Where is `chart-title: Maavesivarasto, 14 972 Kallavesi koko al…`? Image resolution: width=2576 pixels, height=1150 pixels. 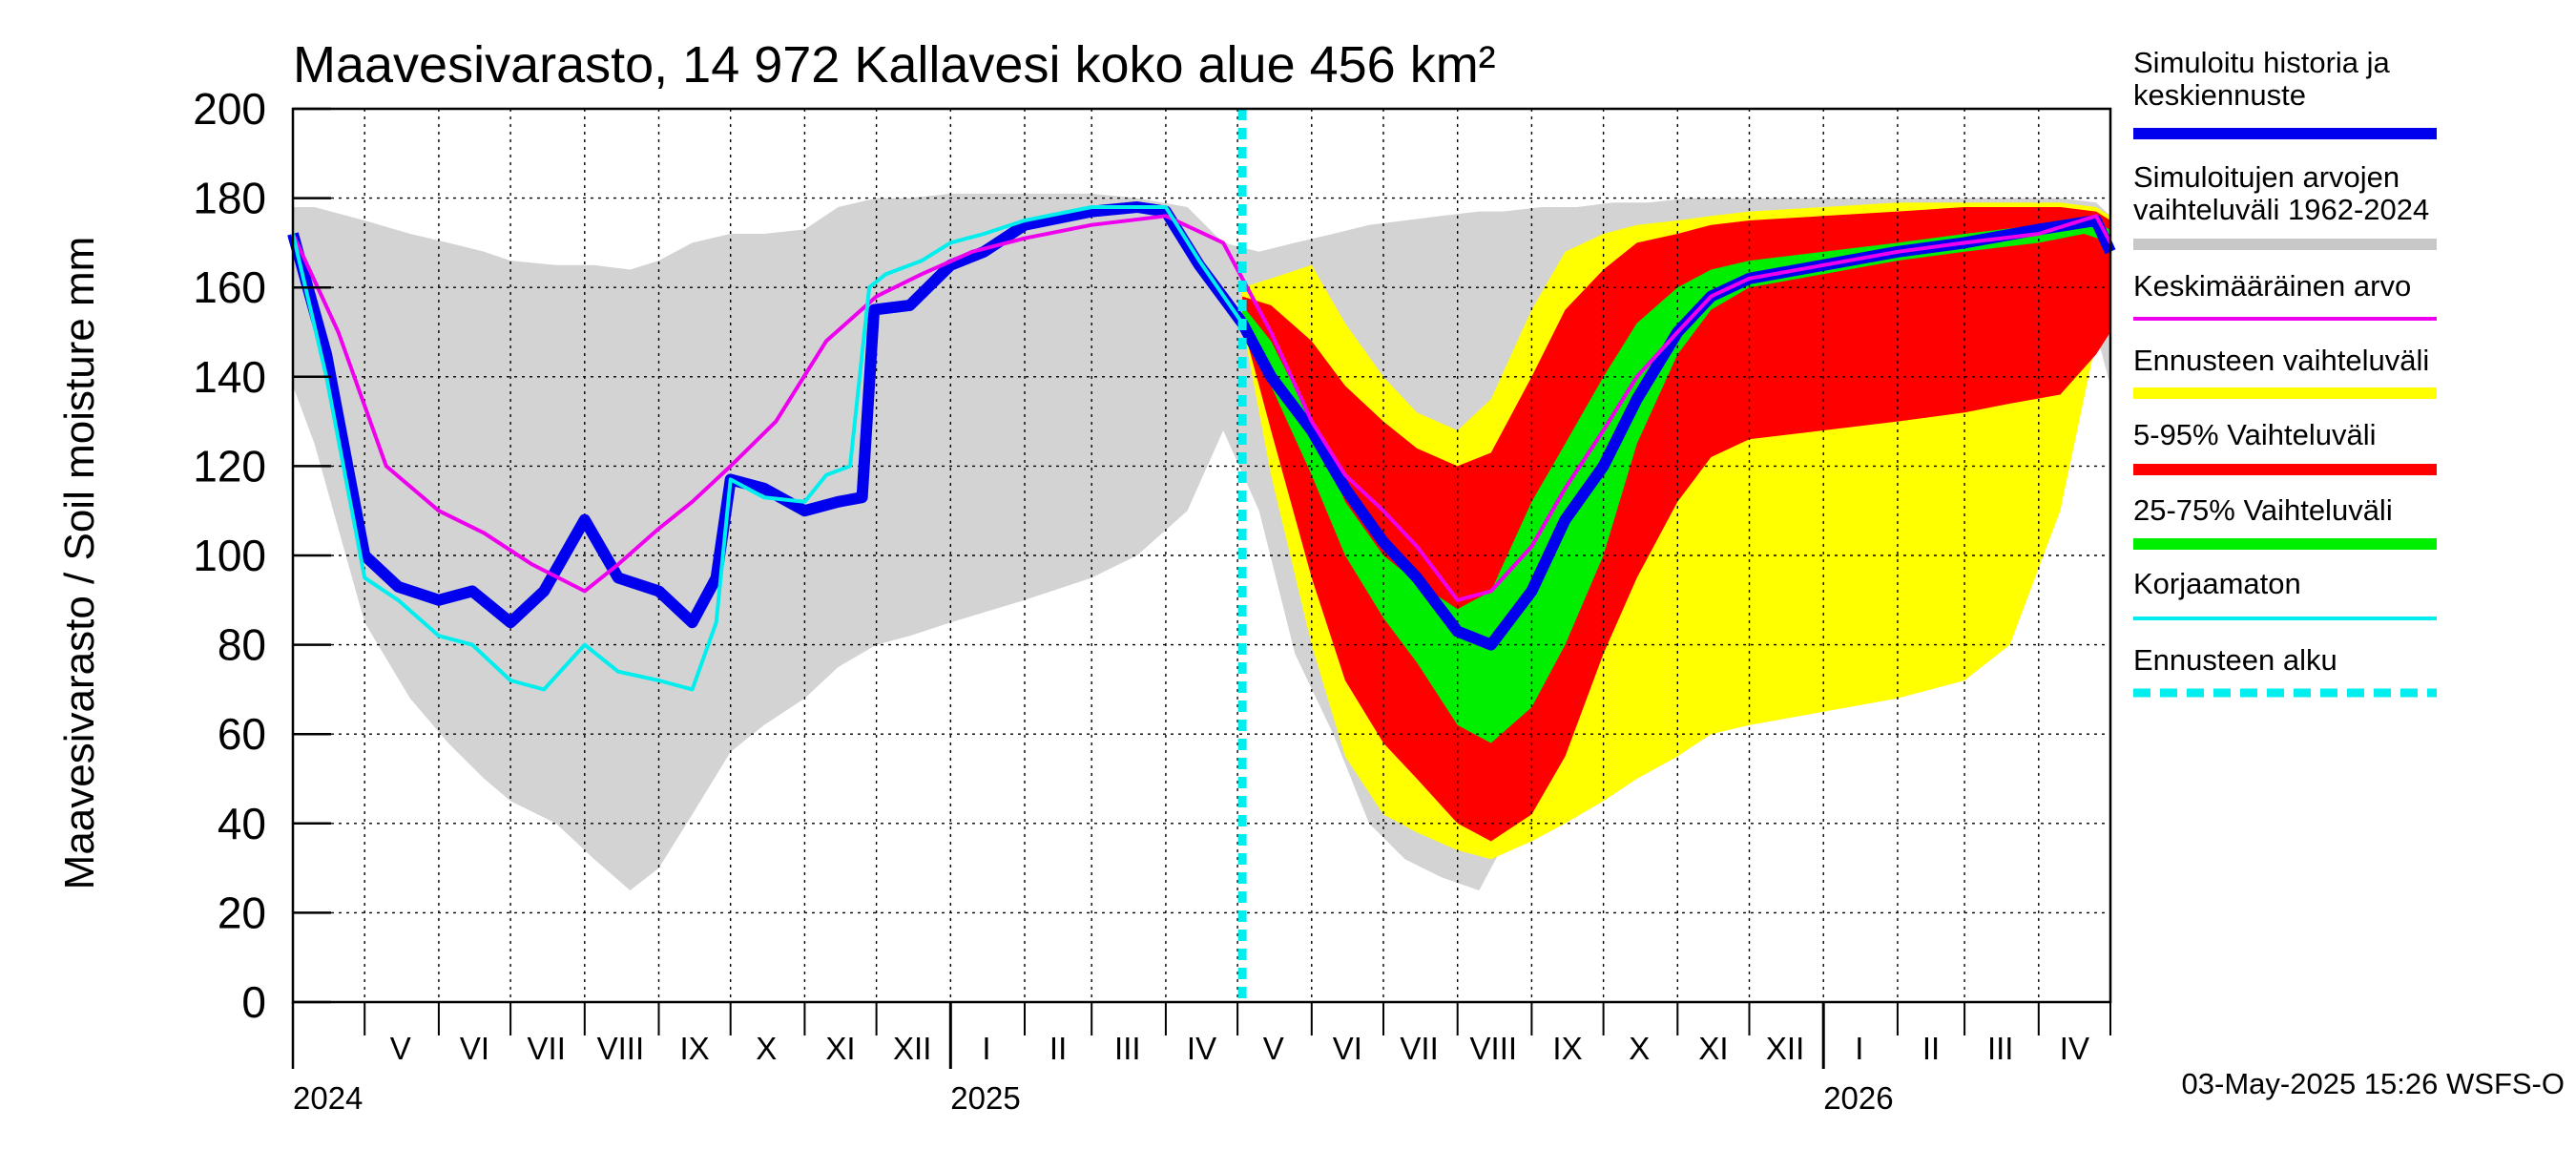 chart-title: Maavesivarasto, 14 972 Kallavesi koko al… is located at coordinates (894, 65).